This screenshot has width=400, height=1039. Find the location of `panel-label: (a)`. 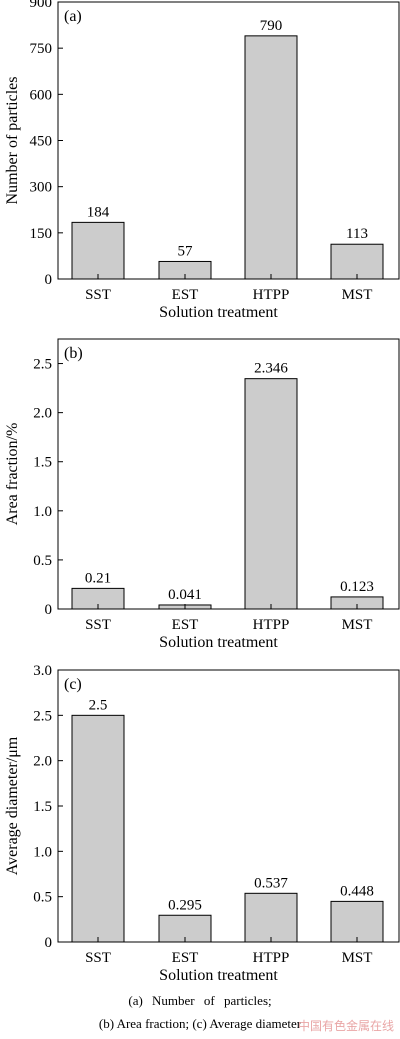

panel-label: (a) is located at coordinates (73, 16).